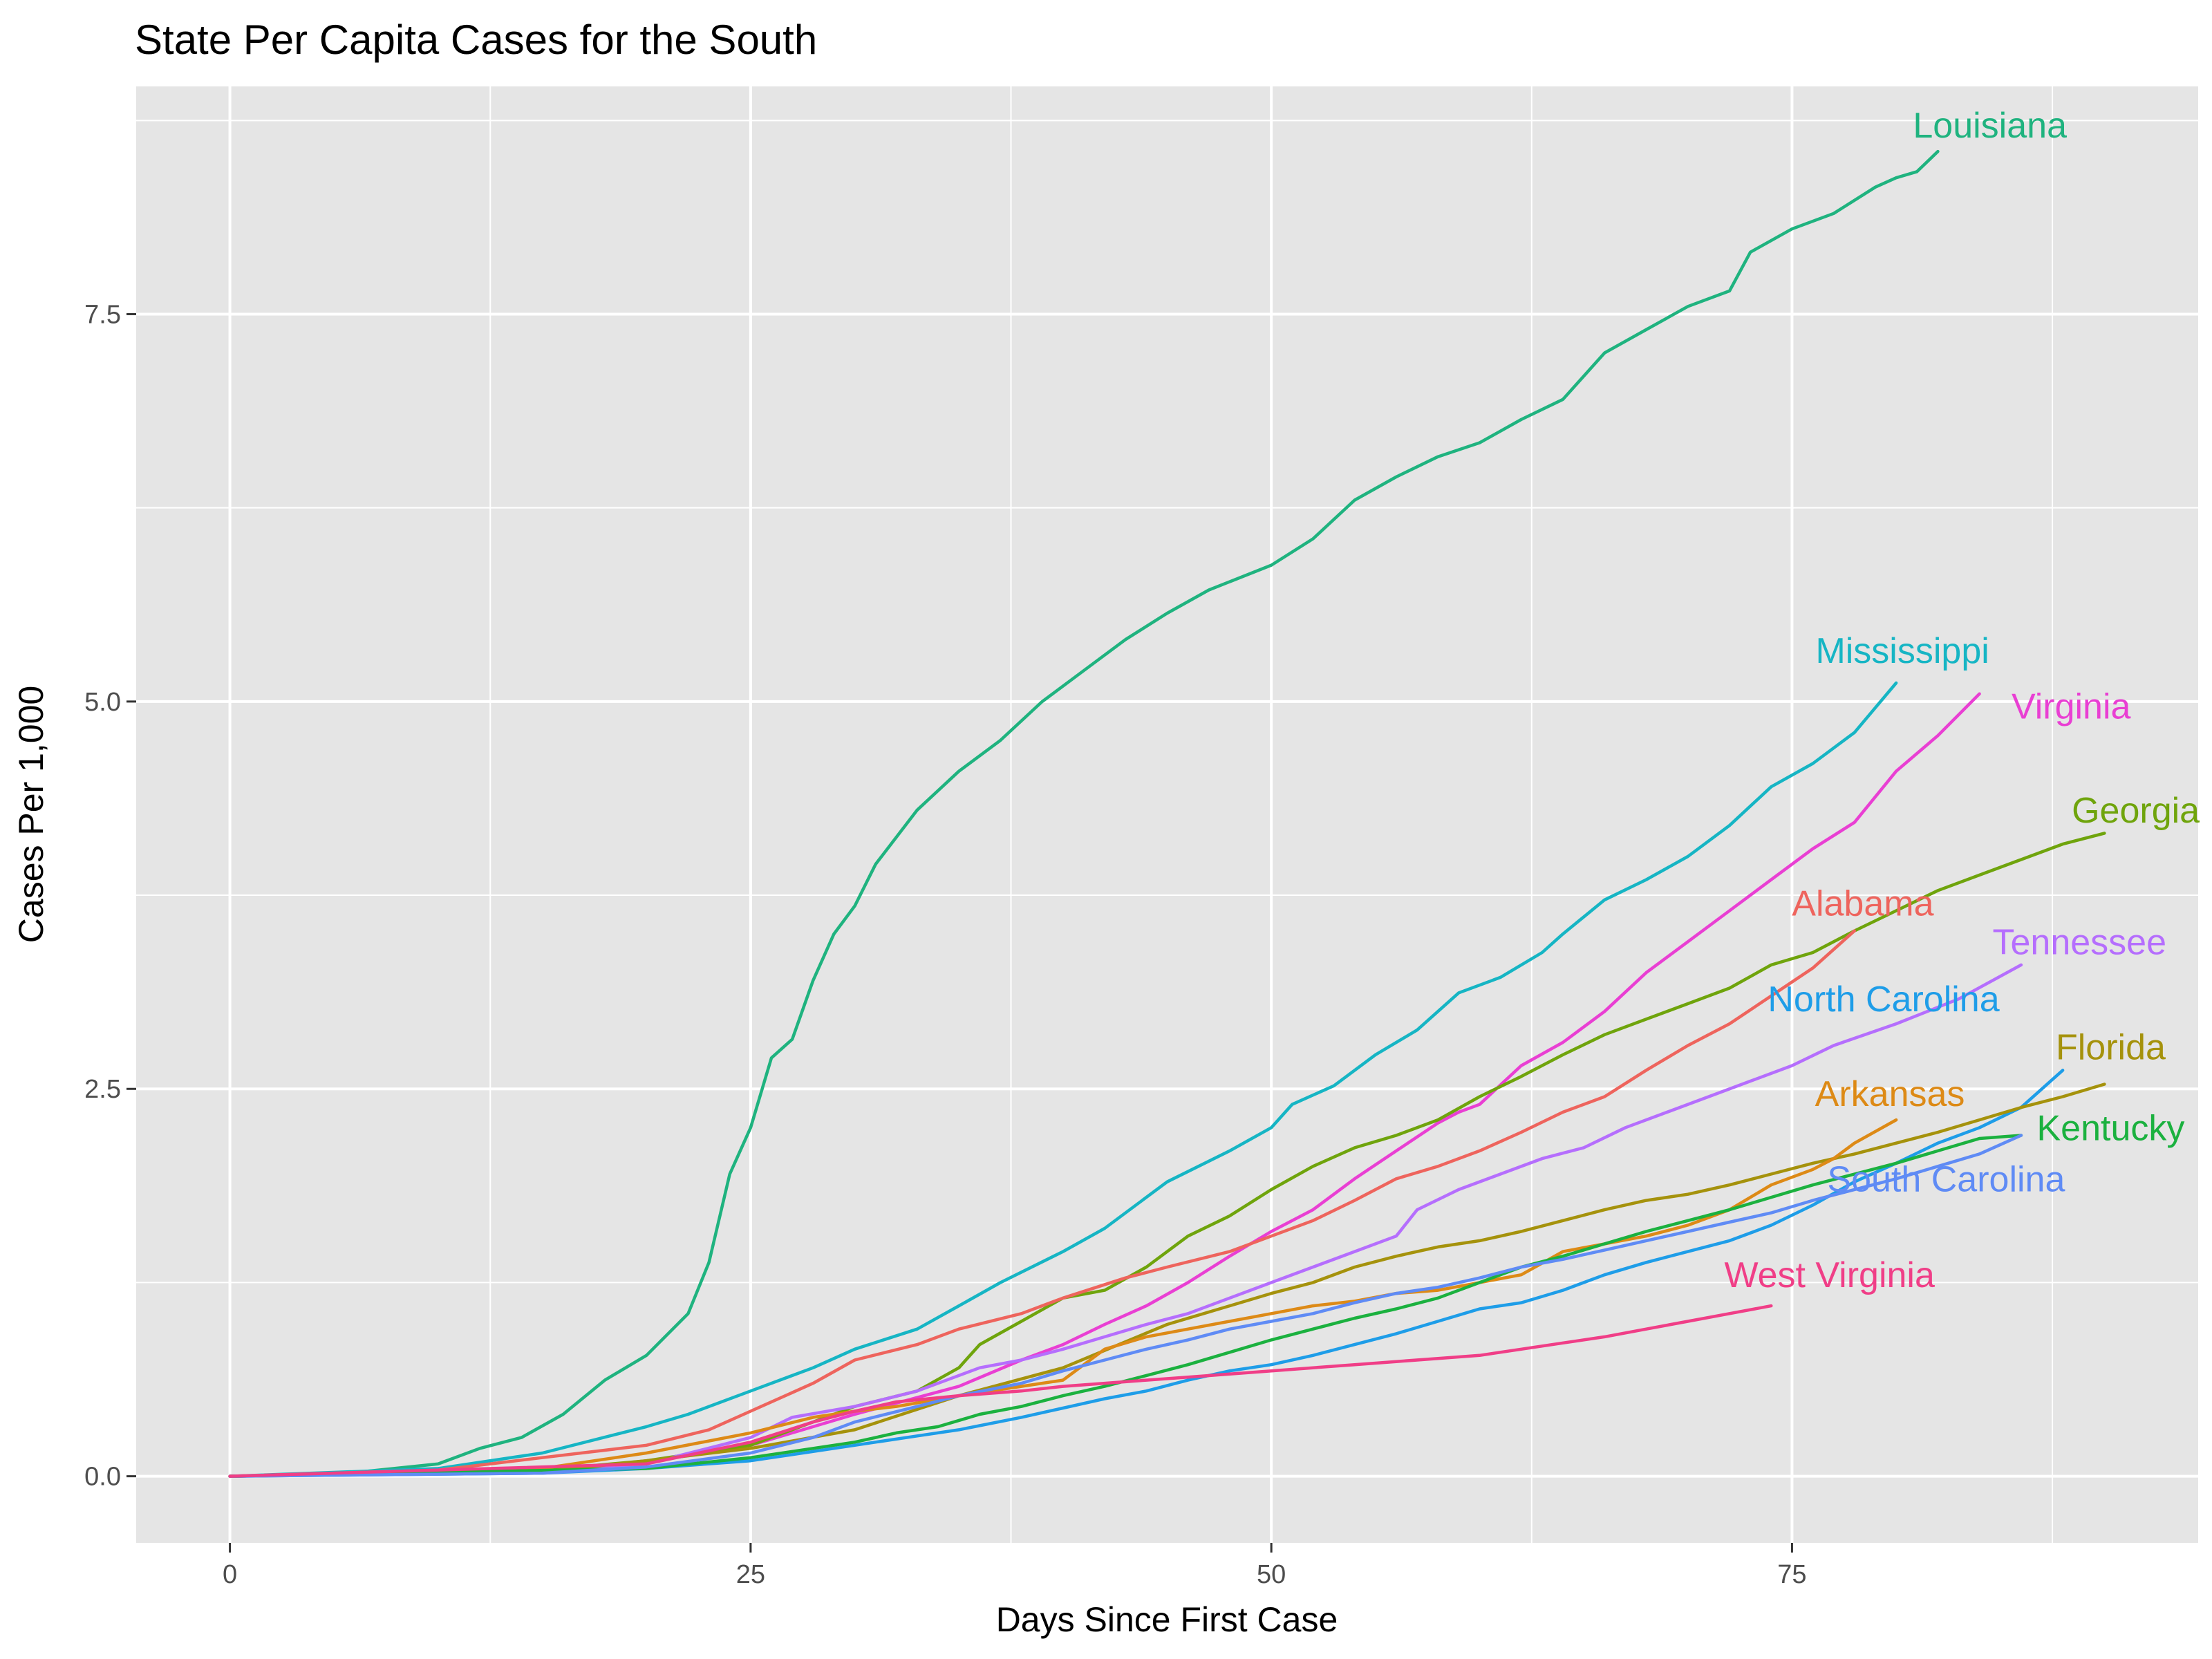 The image size is (2212, 1659). Describe the element at coordinates (102, 702) in the screenshot. I see `y-tick-label: 5.0` at that location.